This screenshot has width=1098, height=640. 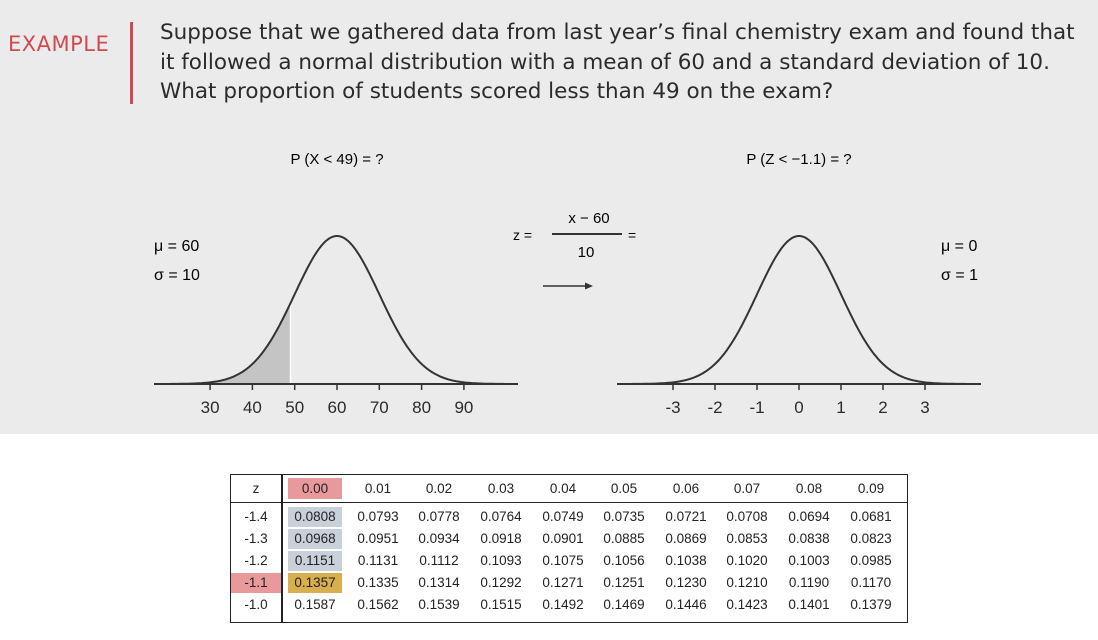 I want to click on example-label: EXAMPLE, so click(x=59, y=44).